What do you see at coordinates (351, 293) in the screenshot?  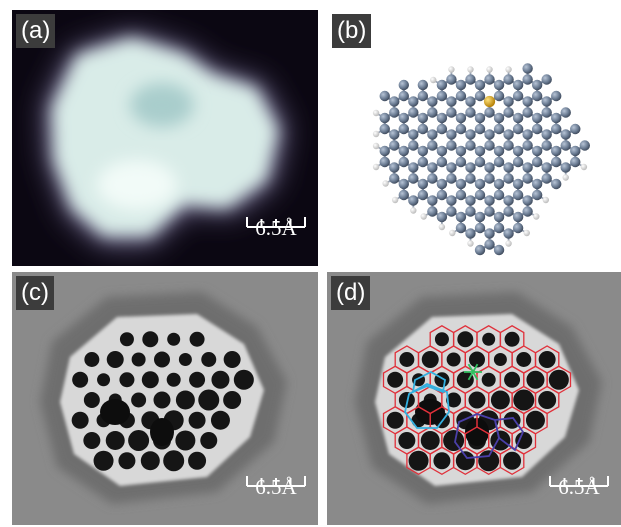 I see `panel-label-d: (d)` at bounding box center [351, 293].